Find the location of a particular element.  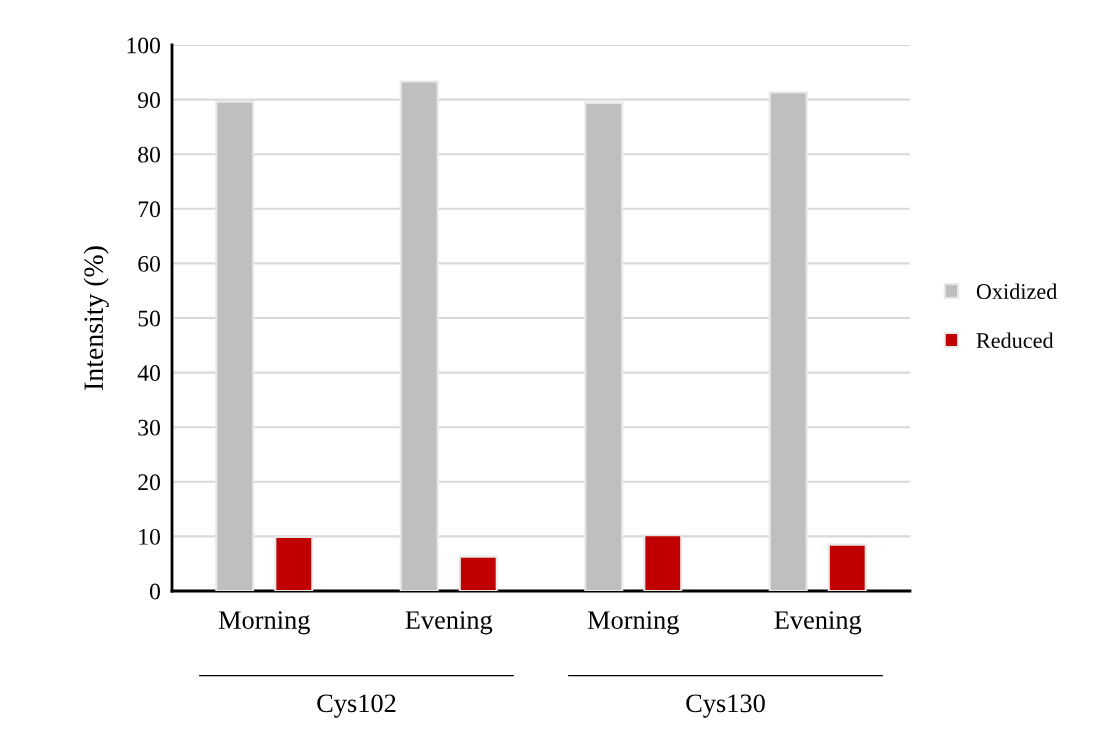

text: Cys102 is located at coordinates (356, 706).